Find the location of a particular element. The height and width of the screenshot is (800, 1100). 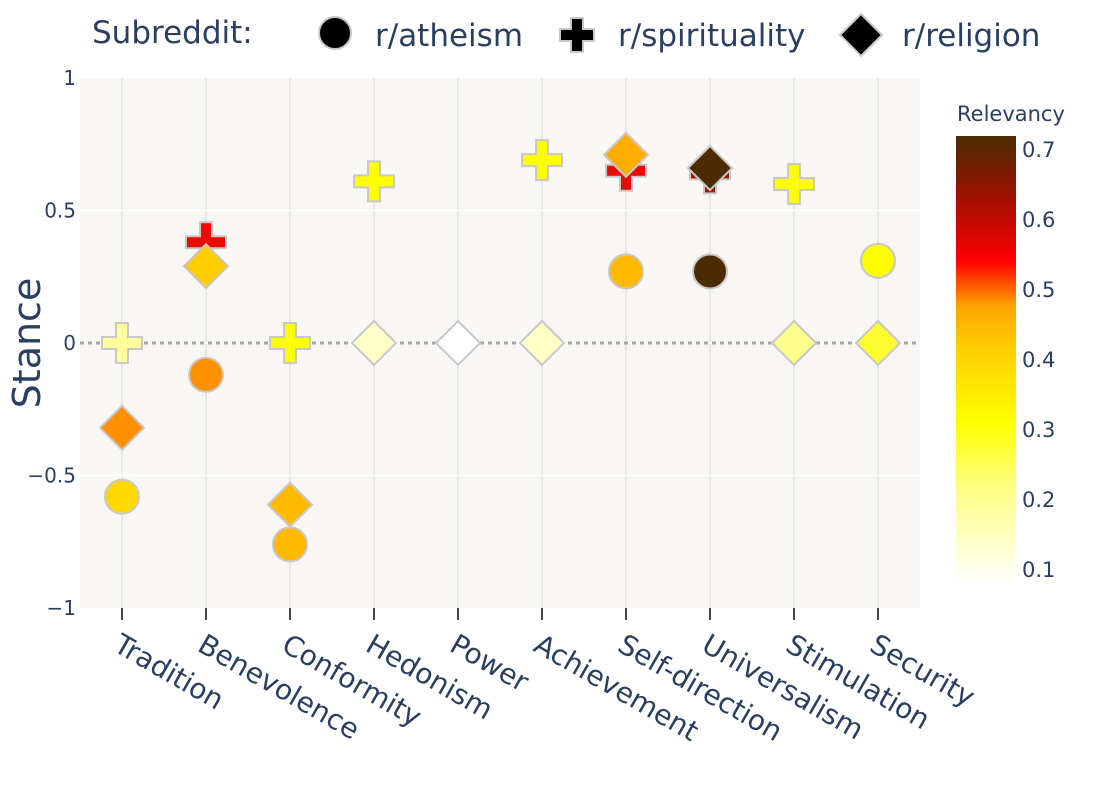

circle-marker-benevolence is located at coordinates (206, 374).